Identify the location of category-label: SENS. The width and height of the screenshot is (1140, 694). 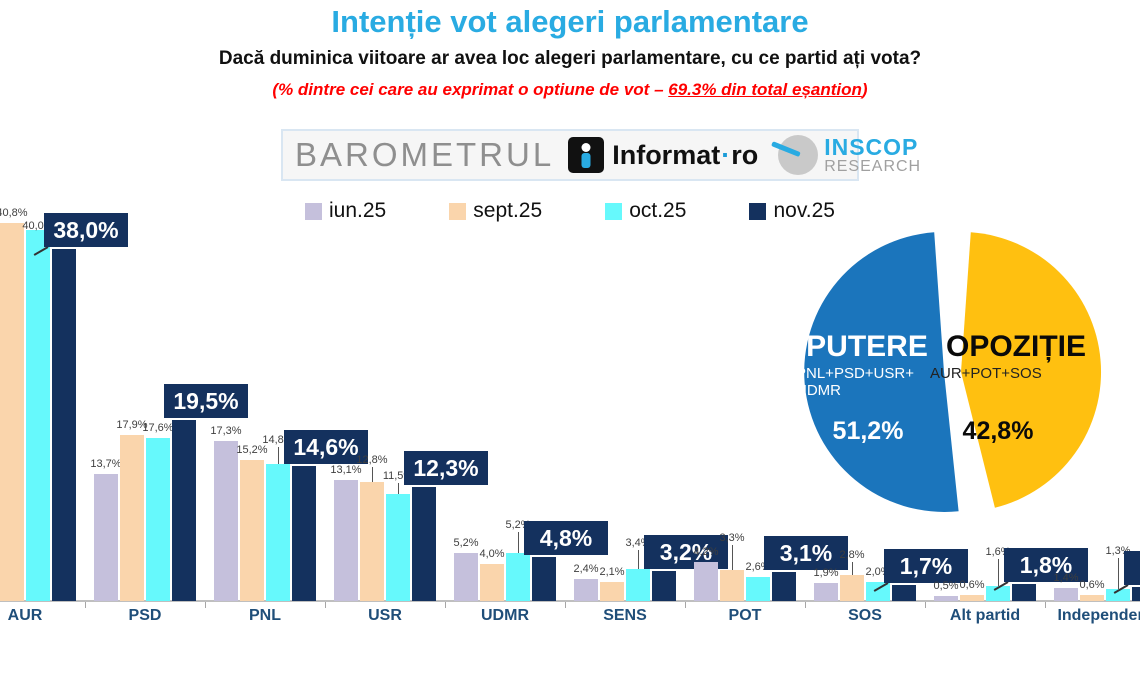
(625, 615).